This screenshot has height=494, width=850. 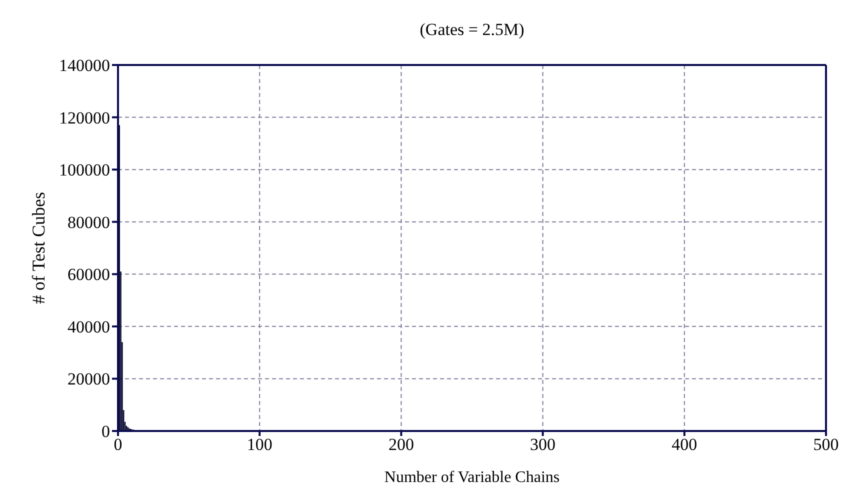 I want to click on x-tick-label: 300, so click(x=543, y=444).